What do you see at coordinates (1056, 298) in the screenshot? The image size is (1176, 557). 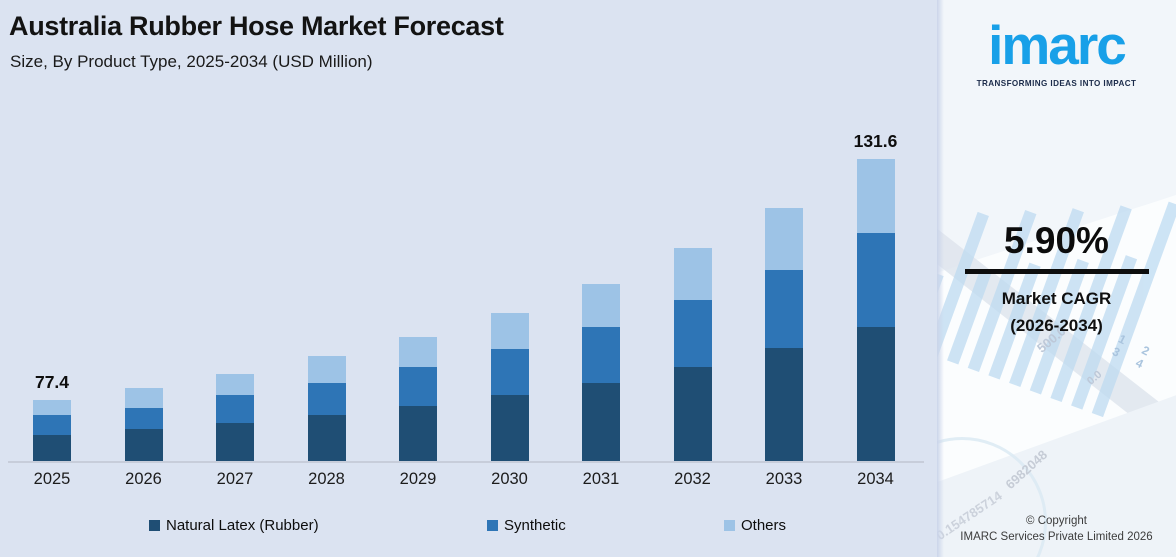 I see `cagr-label-line1: Market CAGR` at bounding box center [1056, 298].